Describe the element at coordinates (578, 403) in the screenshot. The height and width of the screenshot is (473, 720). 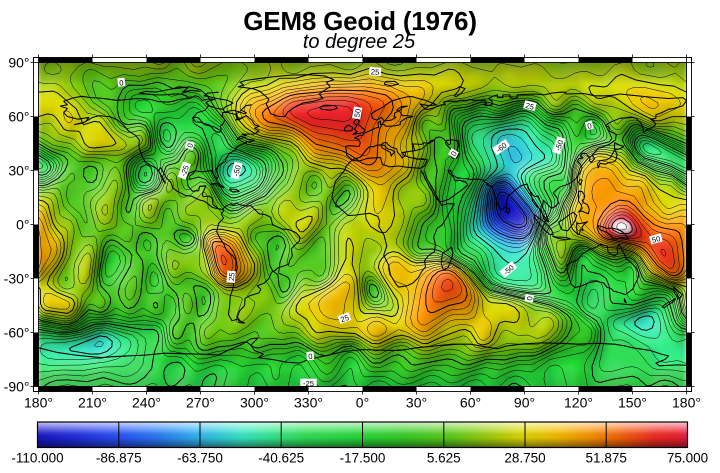
I see `svg-text: 120°` at that location.